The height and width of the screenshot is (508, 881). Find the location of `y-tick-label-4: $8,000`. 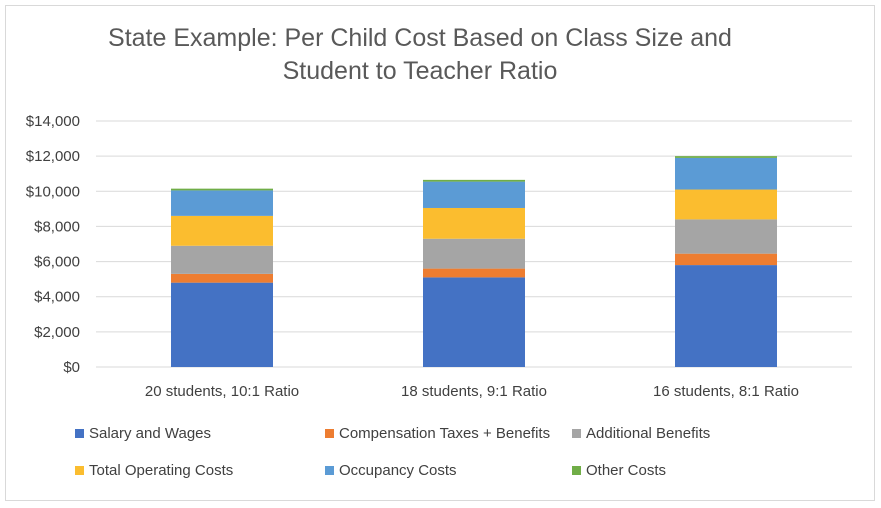

y-tick-label-4: $8,000 is located at coordinates (57, 226).